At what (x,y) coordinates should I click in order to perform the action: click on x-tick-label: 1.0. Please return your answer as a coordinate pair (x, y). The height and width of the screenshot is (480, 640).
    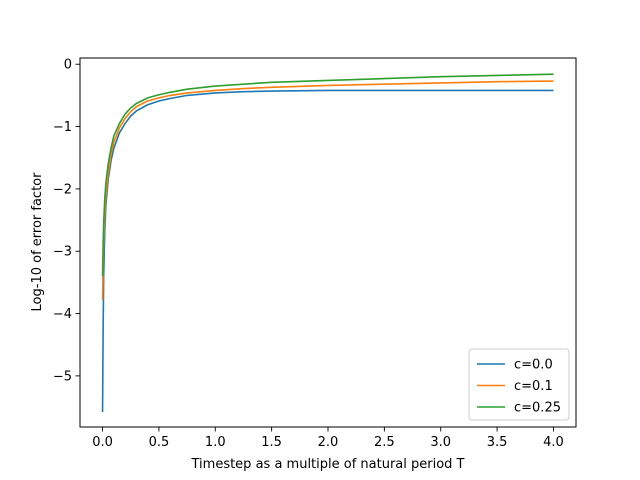
    Looking at the image, I should click on (215, 442).